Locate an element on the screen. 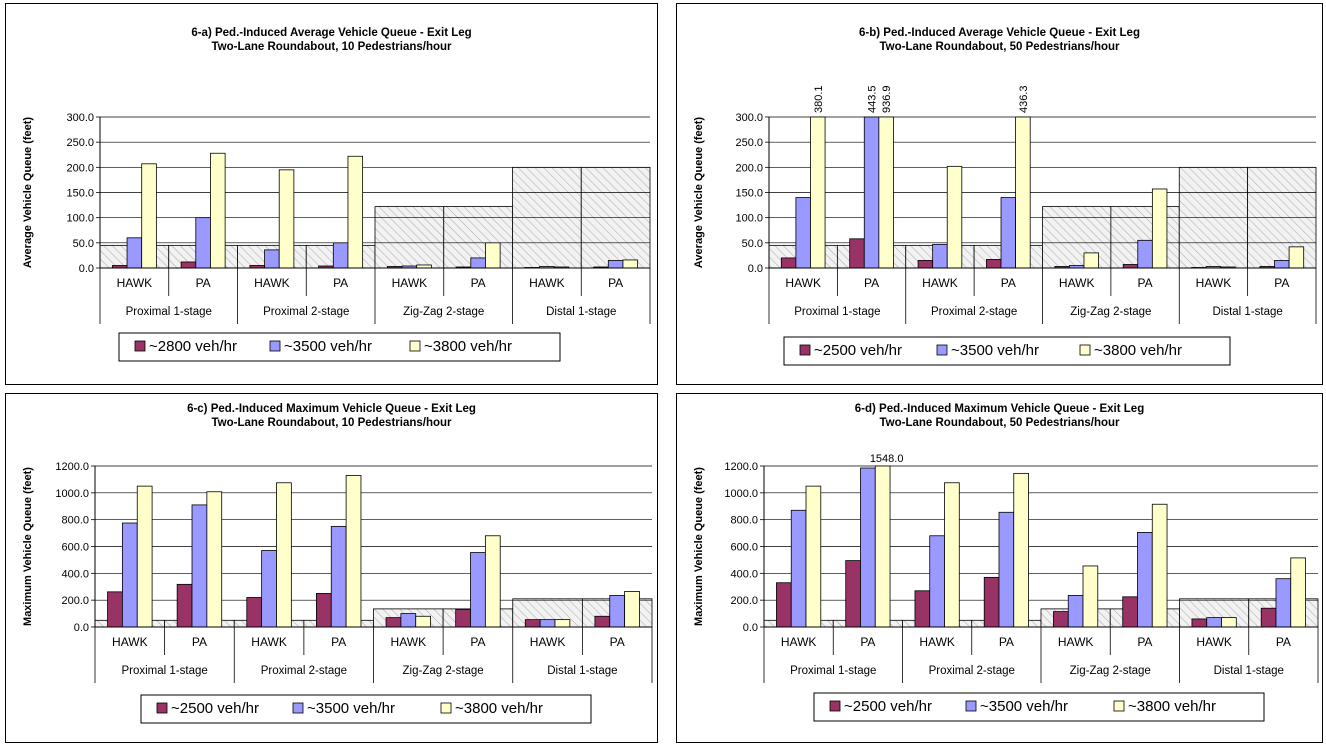 The height and width of the screenshot is (745, 1326). data-label: 443.5 is located at coordinates (873, 99).